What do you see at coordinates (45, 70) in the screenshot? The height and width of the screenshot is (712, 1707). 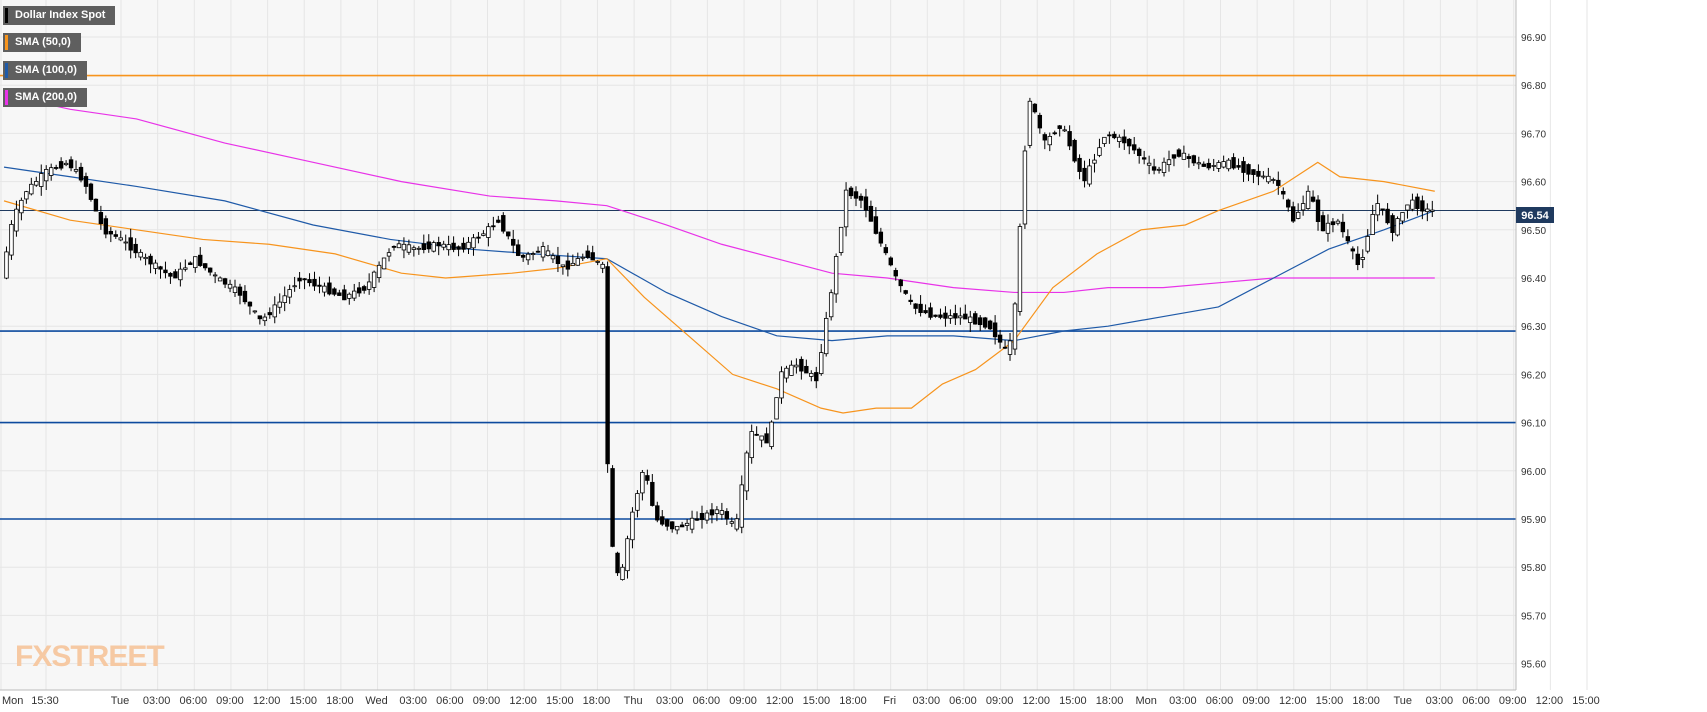 I see `legend-item-sma100: SMA (100,0)` at bounding box center [45, 70].